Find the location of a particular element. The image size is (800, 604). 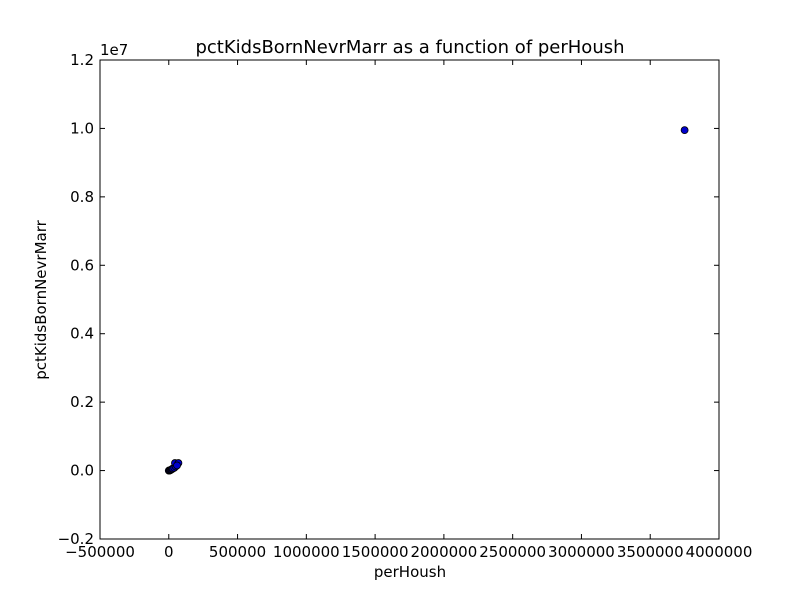

y-axis-label: pctKidsBornNevrMarr is located at coordinates (41, 299).